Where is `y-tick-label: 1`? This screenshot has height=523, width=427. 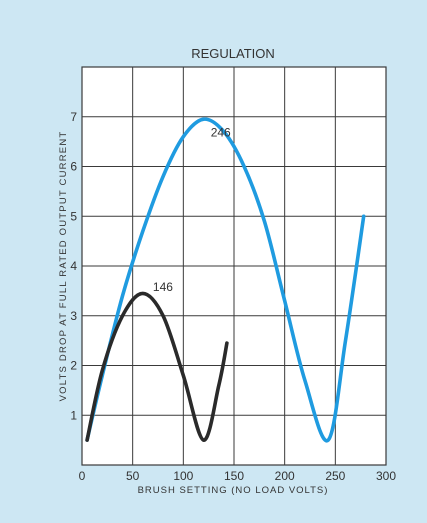
y-tick-label: 1 is located at coordinates (73, 415).